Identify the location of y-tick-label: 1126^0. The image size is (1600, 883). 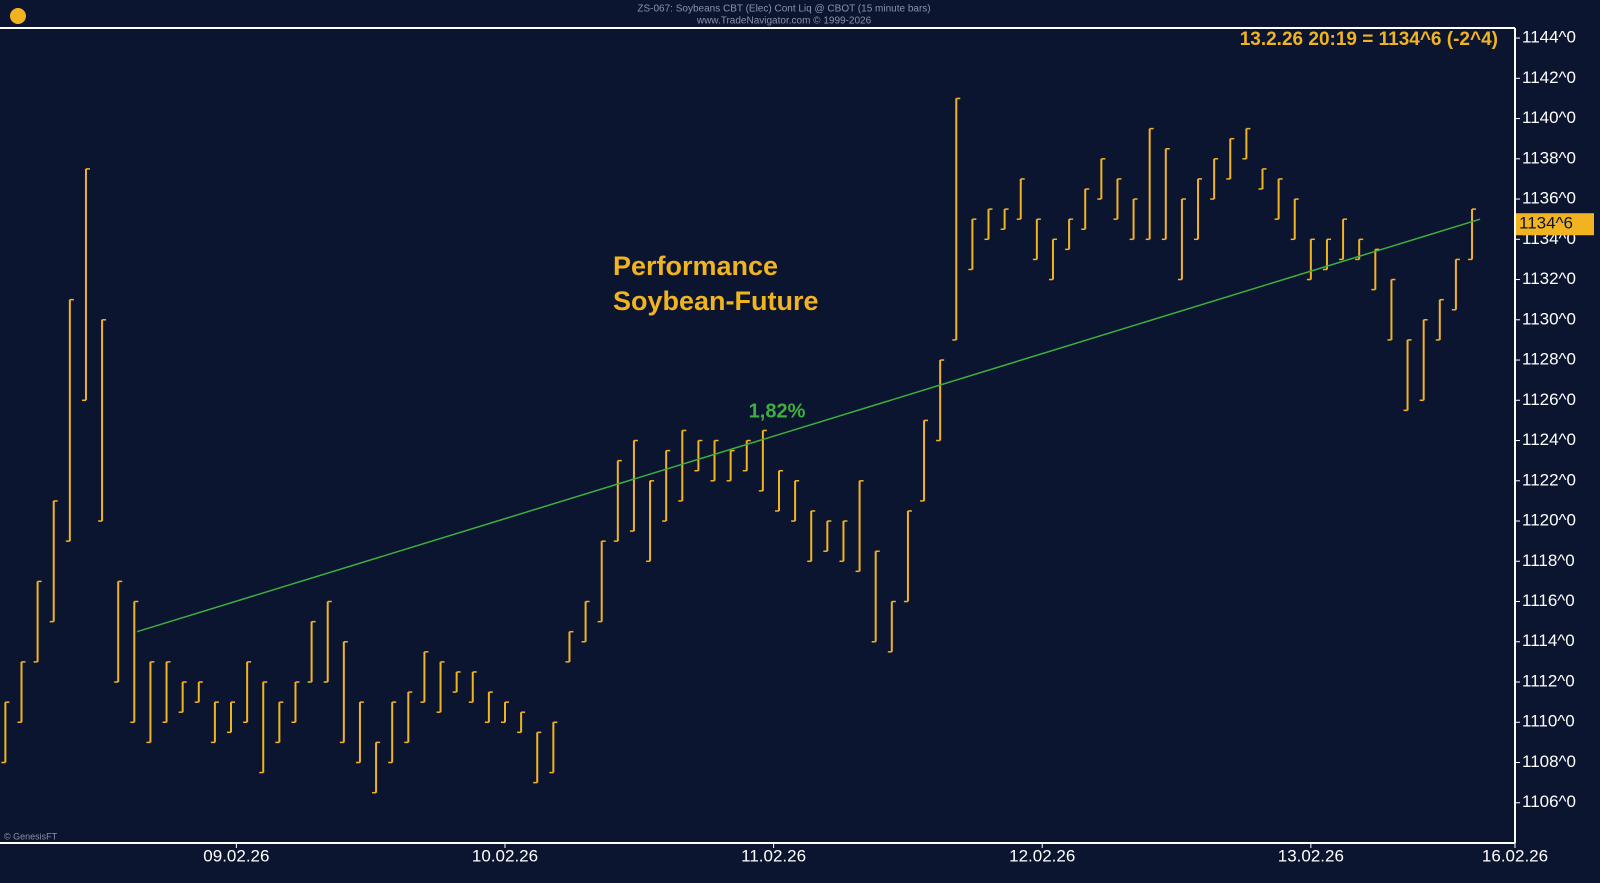
(1549, 399).